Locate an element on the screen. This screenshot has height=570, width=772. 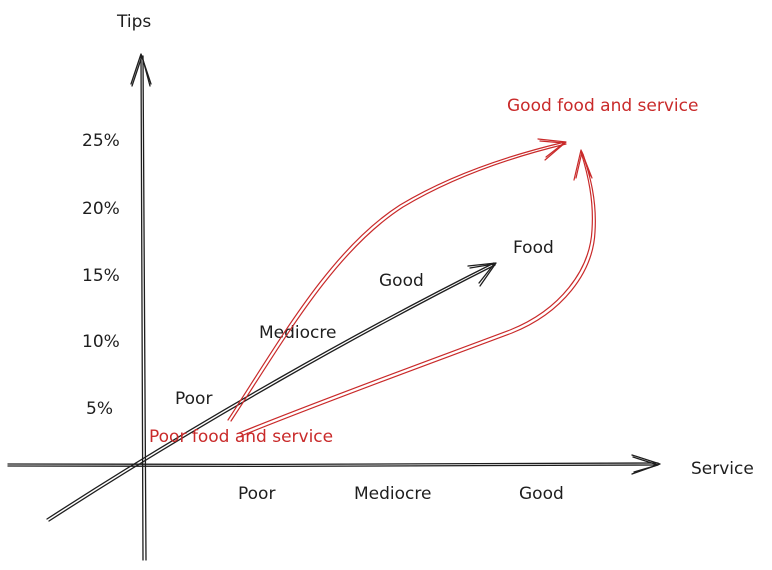
food-tick-poor: Poor is located at coordinates (193, 399).